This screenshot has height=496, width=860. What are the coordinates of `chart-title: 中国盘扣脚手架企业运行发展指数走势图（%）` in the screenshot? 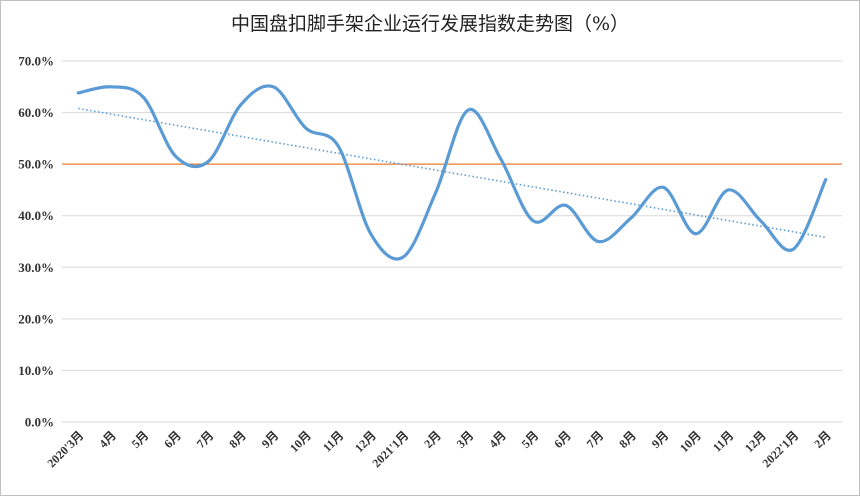 It's located at (430, 24).